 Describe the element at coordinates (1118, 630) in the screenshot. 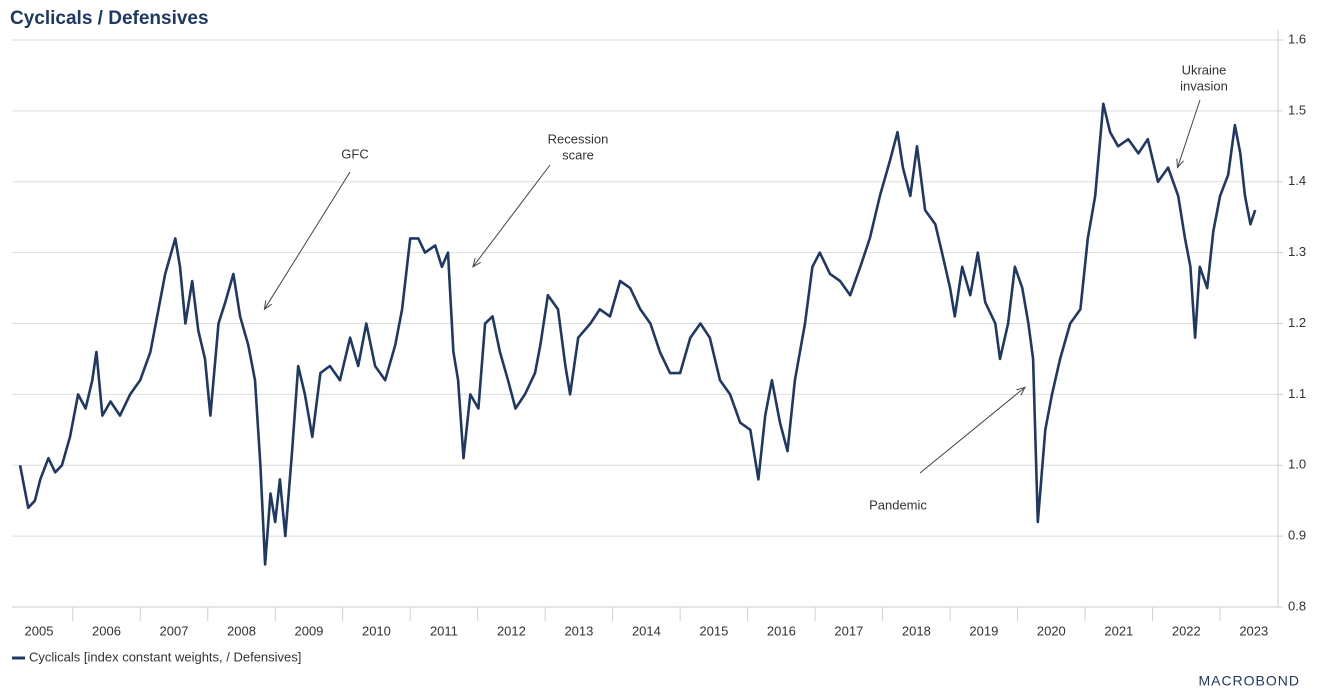

I see `x-tick-label: 2021` at that location.